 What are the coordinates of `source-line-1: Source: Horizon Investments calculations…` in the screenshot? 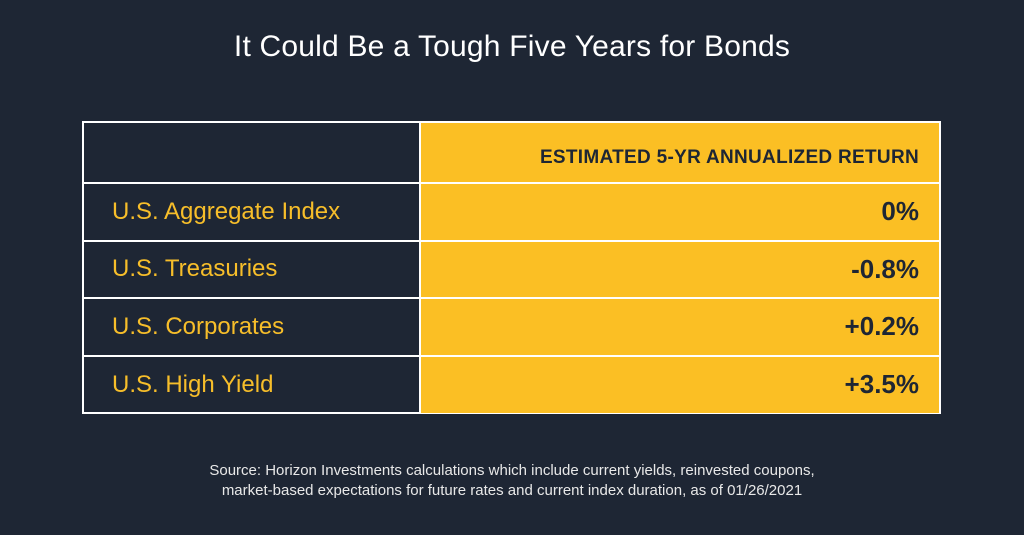 It's located at (512, 470).